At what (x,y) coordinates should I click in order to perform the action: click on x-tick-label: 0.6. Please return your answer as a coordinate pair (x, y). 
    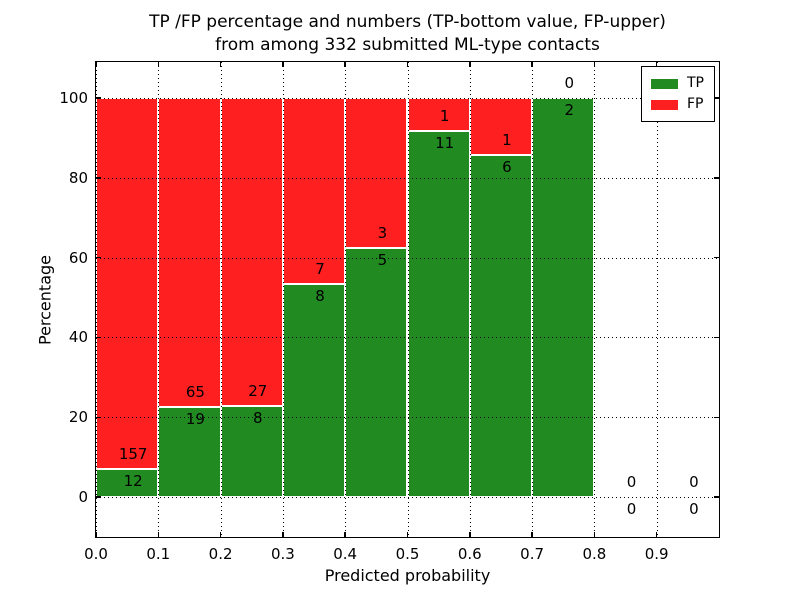
    Looking at the image, I should click on (469, 554).